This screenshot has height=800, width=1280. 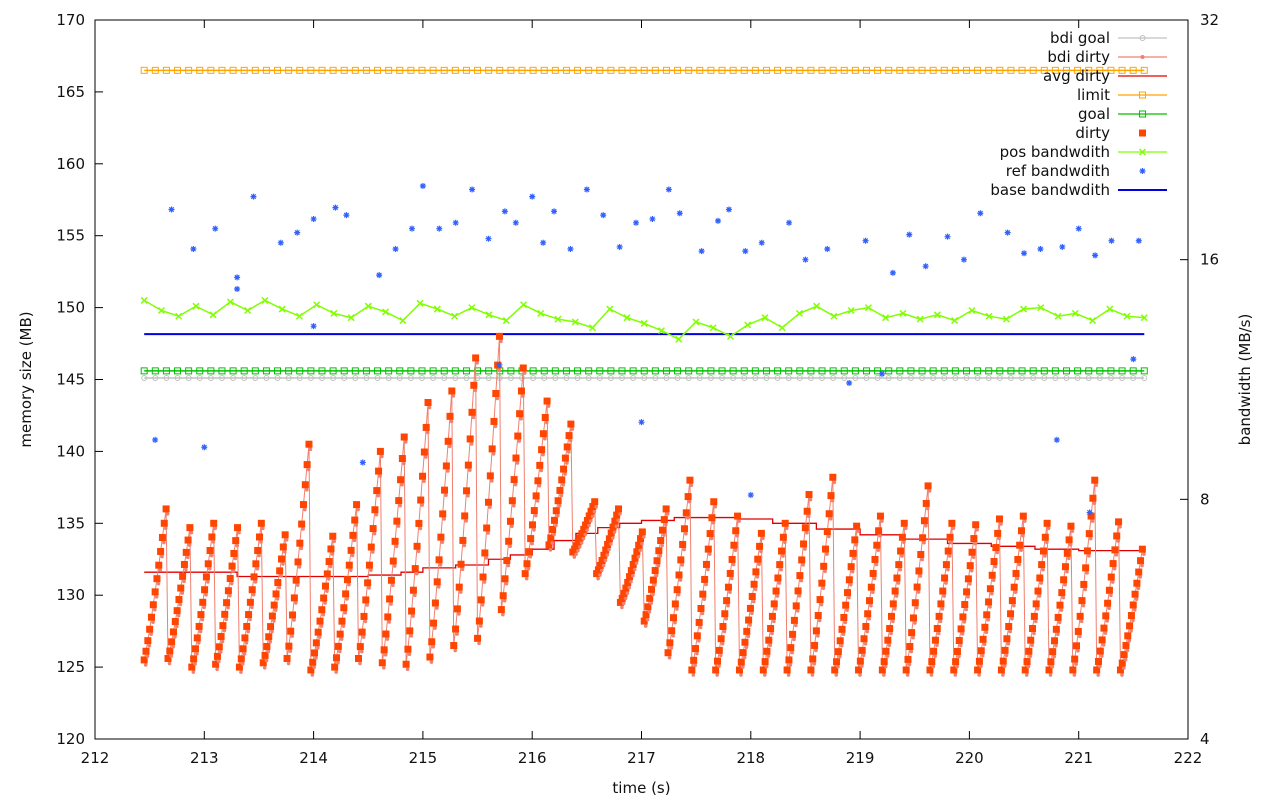 I want to click on legend-label: bdi goal, so click(x=1080, y=38).